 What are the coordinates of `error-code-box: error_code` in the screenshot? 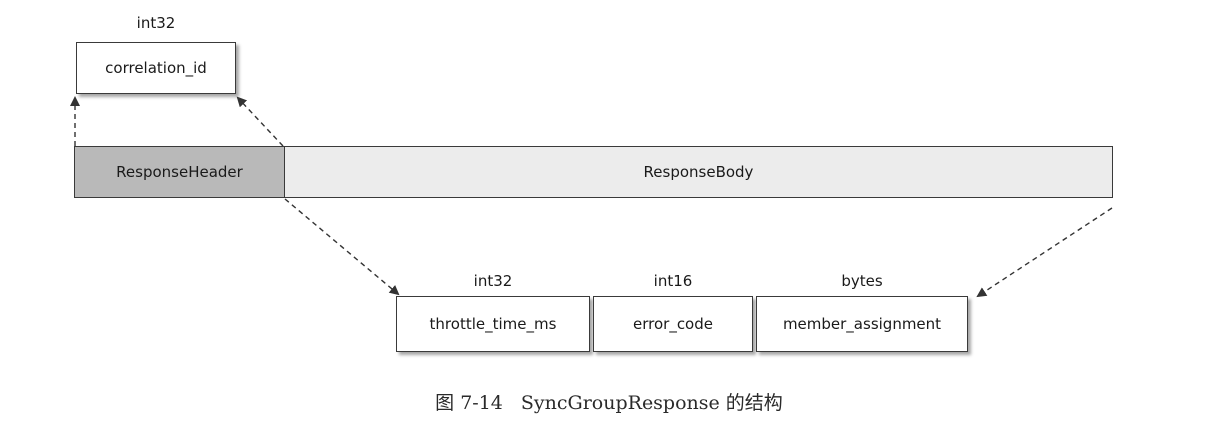 It's located at (673, 324).